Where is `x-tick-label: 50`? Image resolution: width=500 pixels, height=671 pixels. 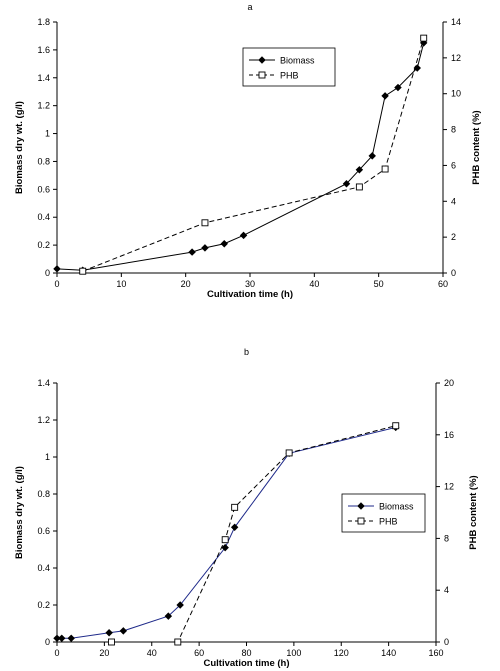
x-tick-label: 50 is located at coordinates (379, 284).